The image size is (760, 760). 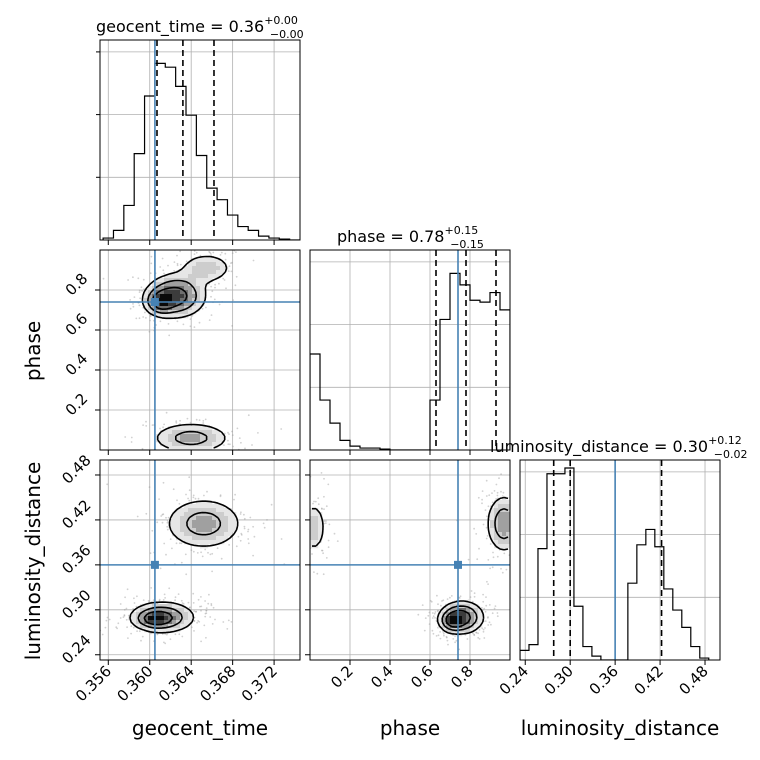 I want to click on histogram-step, so click(x=201, y=151).